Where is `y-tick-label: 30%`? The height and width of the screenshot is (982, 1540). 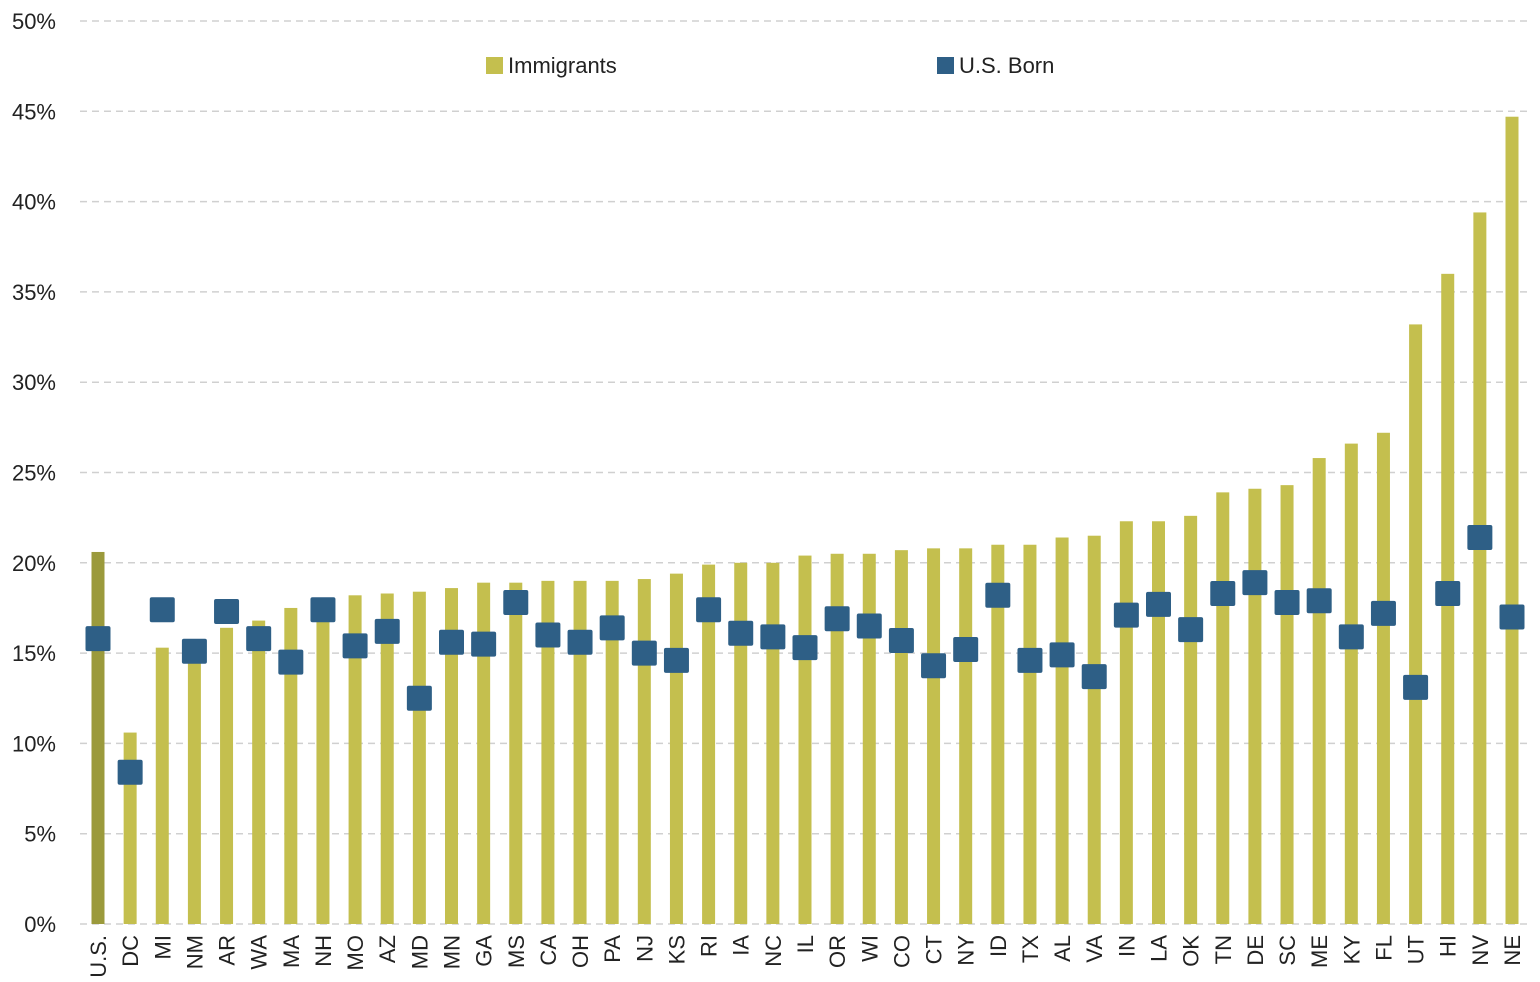 y-tick-label: 30% is located at coordinates (34, 382).